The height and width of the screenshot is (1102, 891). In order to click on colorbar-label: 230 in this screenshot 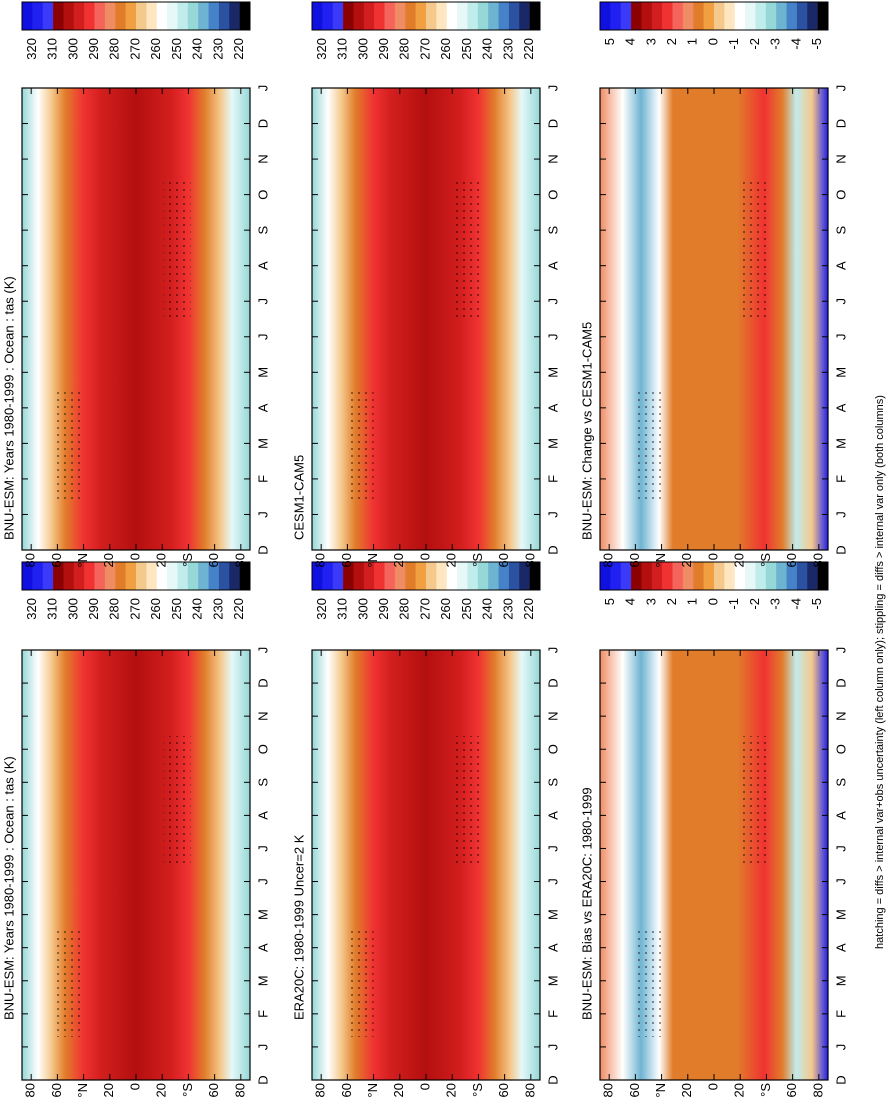, I will do `click(217, 49)`.